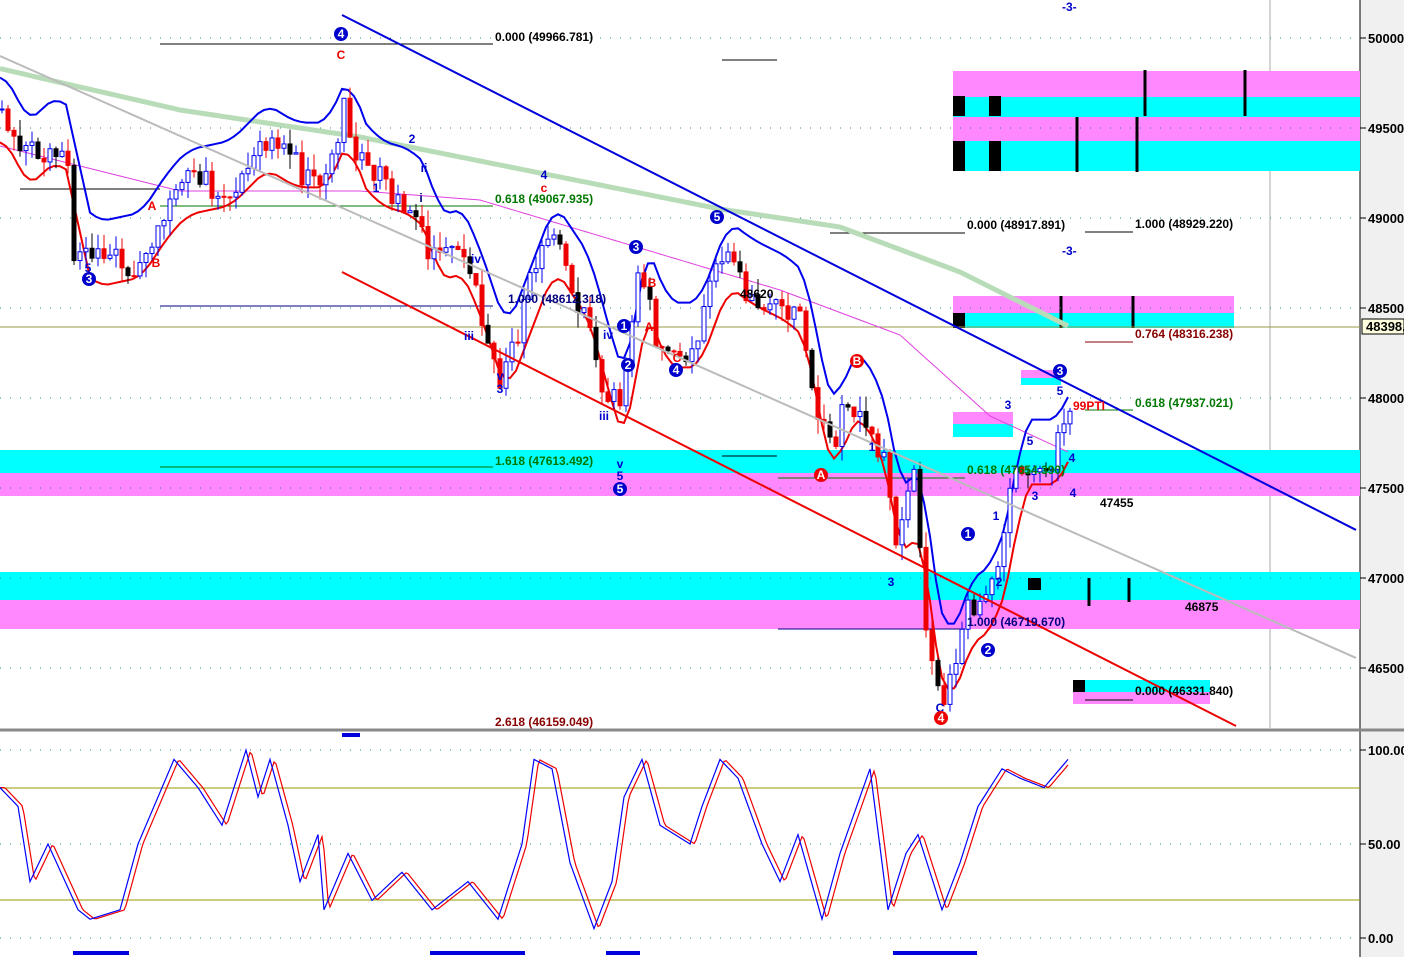 This screenshot has height=957, width=1404. Describe the element at coordinates (544, 722) in the screenshot. I see `fib-label: 2.618 (46159.049)` at that location.